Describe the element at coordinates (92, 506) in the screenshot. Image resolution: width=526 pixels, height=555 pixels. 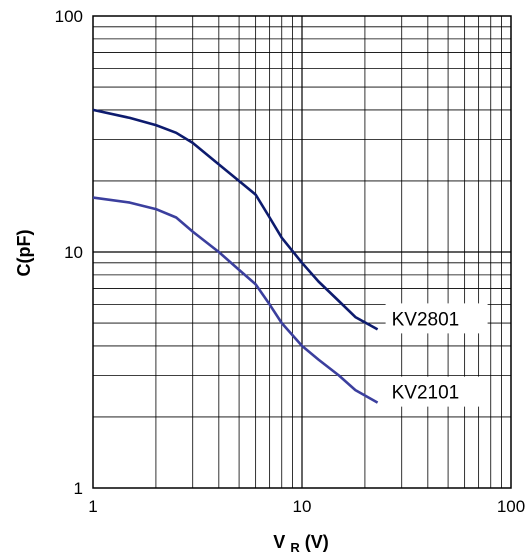
I see `x-tick-label: 1` at that location.